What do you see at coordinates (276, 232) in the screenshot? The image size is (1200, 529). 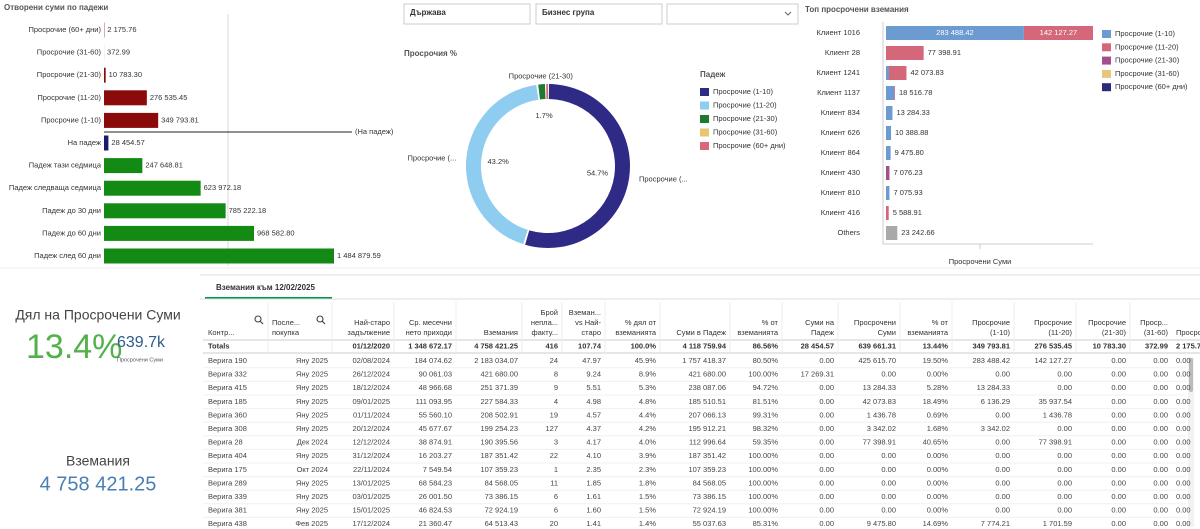 I see `value-label: 968 582.80` at bounding box center [276, 232].